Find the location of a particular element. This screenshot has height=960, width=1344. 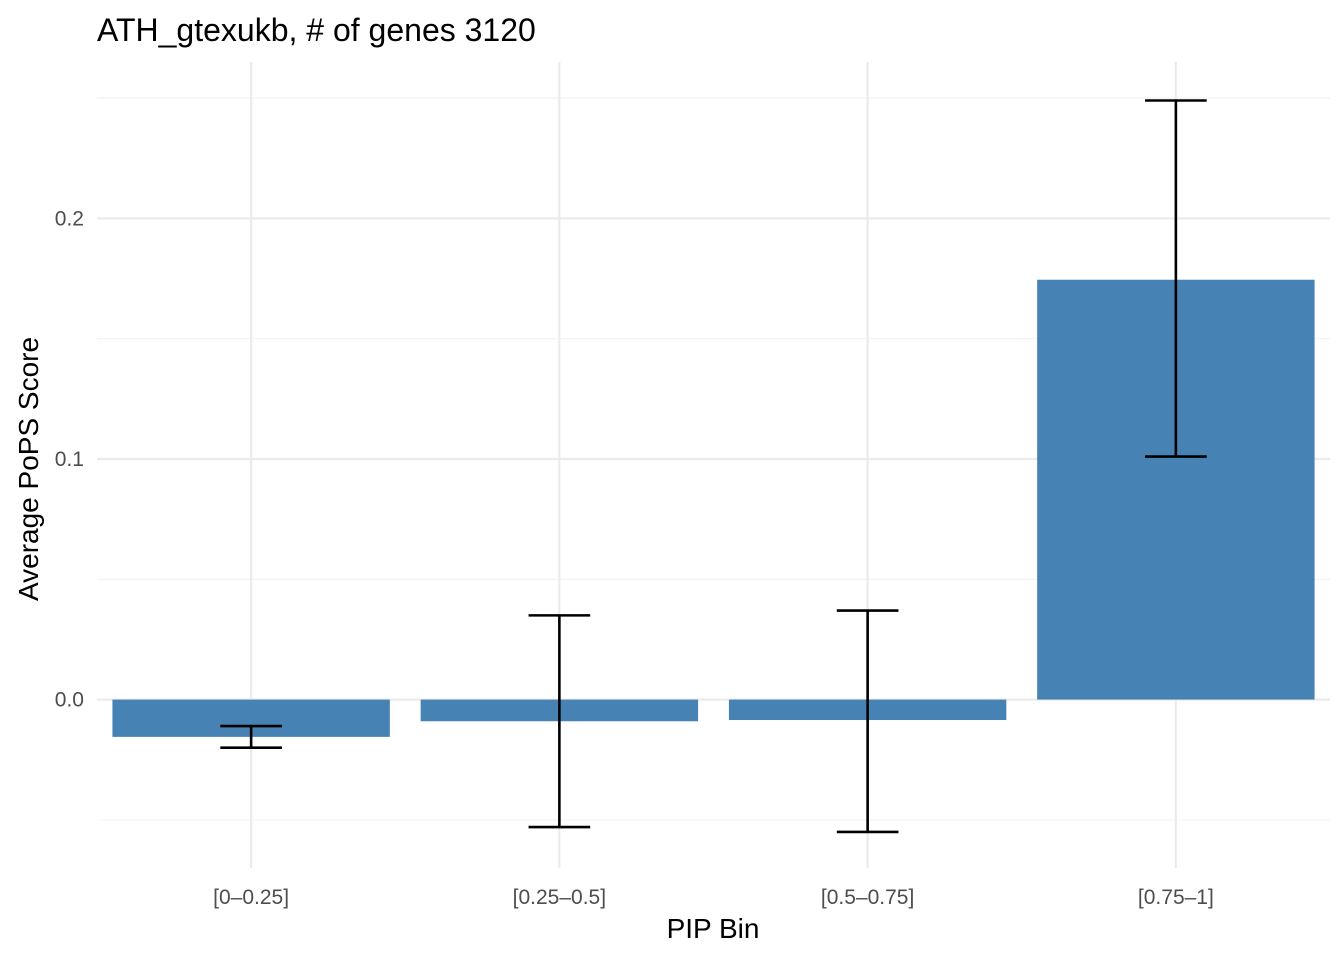

chart-title: ATH_gtexukb, # of genes 3120 is located at coordinates (316, 30).